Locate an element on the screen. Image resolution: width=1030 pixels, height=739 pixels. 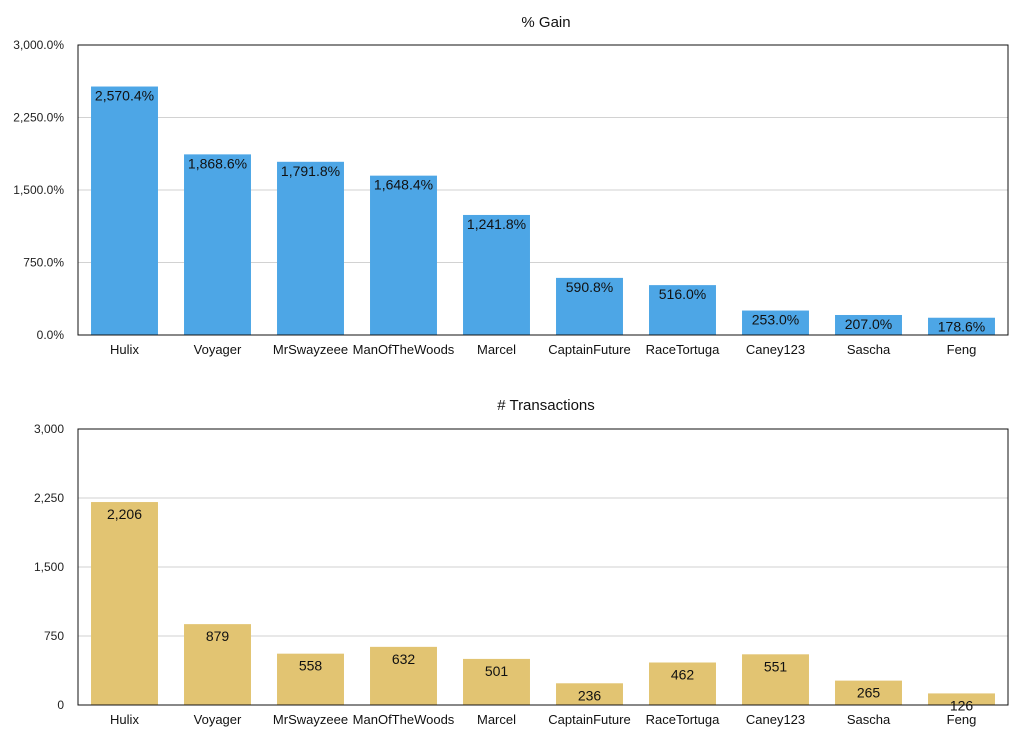
gain-category-label: Caney123 is located at coordinates (775, 349).